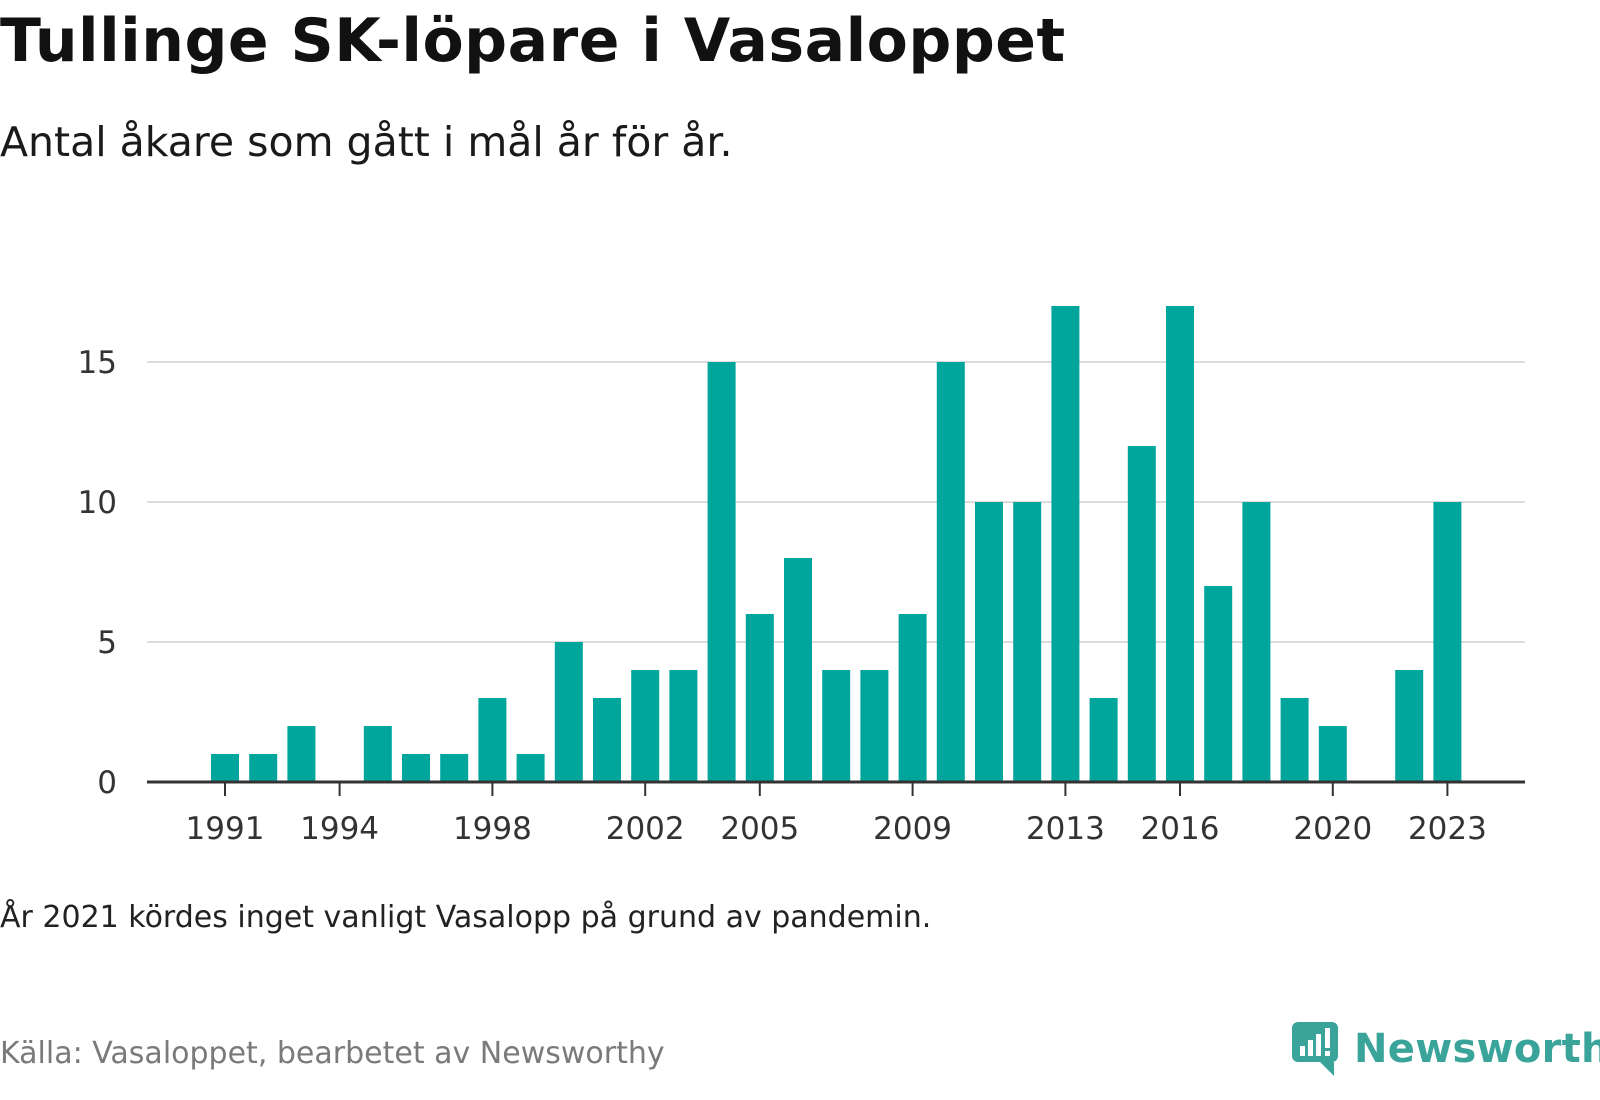 This screenshot has height=1100, width=1600. I want to click on y-tick-label: 15, so click(97, 363).